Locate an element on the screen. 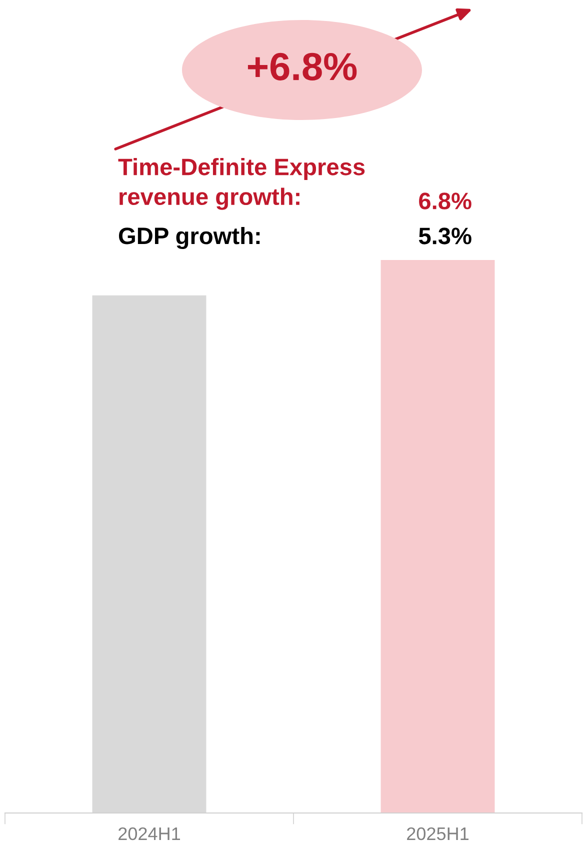 The width and height of the screenshot is (587, 856). text: +6.8% is located at coordinates (302, 66).